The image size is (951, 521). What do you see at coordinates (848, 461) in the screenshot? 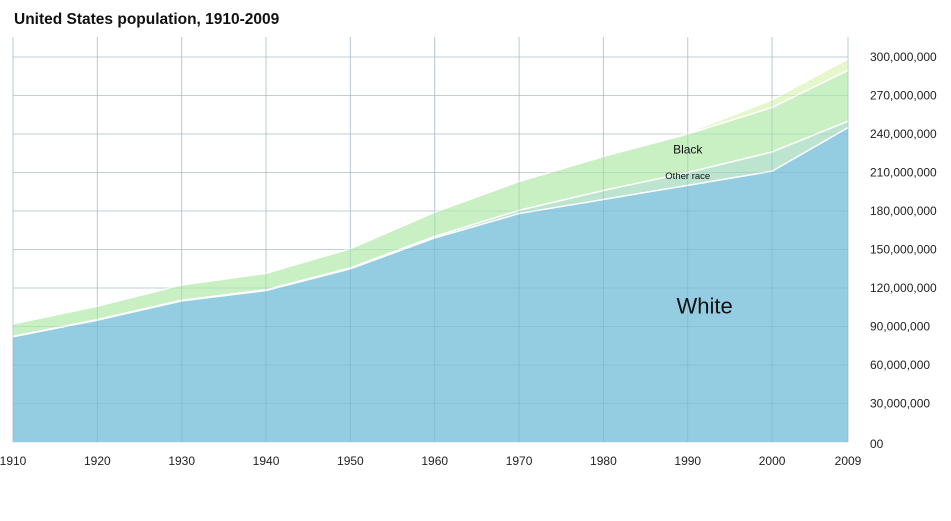
I see `x-tick-label: 2009` at bounding box center [848, 461].